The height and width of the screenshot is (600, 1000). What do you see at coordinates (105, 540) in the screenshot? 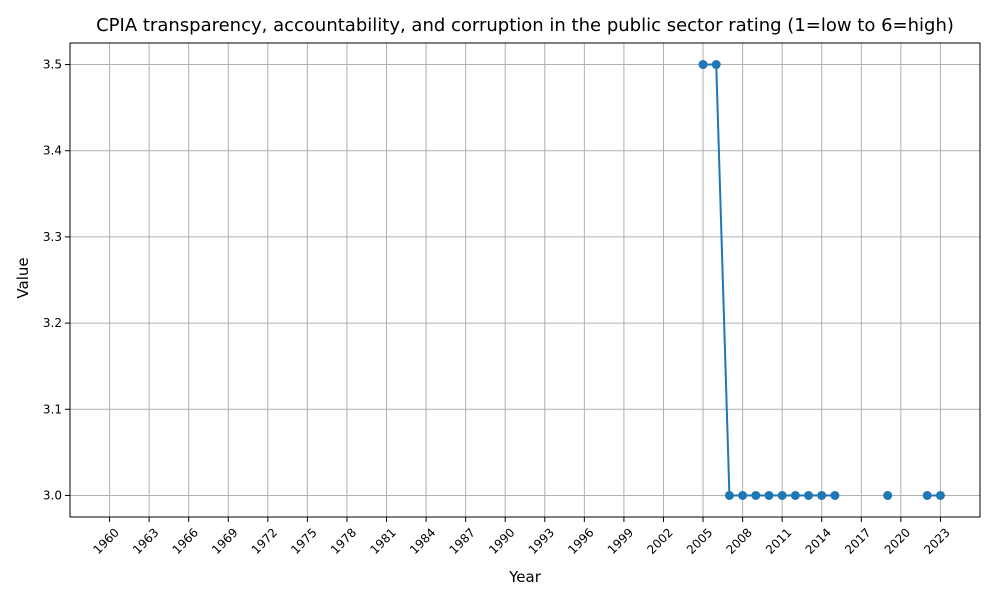
I see `x-tick-label: 1960` at bounding box center [105, 540].